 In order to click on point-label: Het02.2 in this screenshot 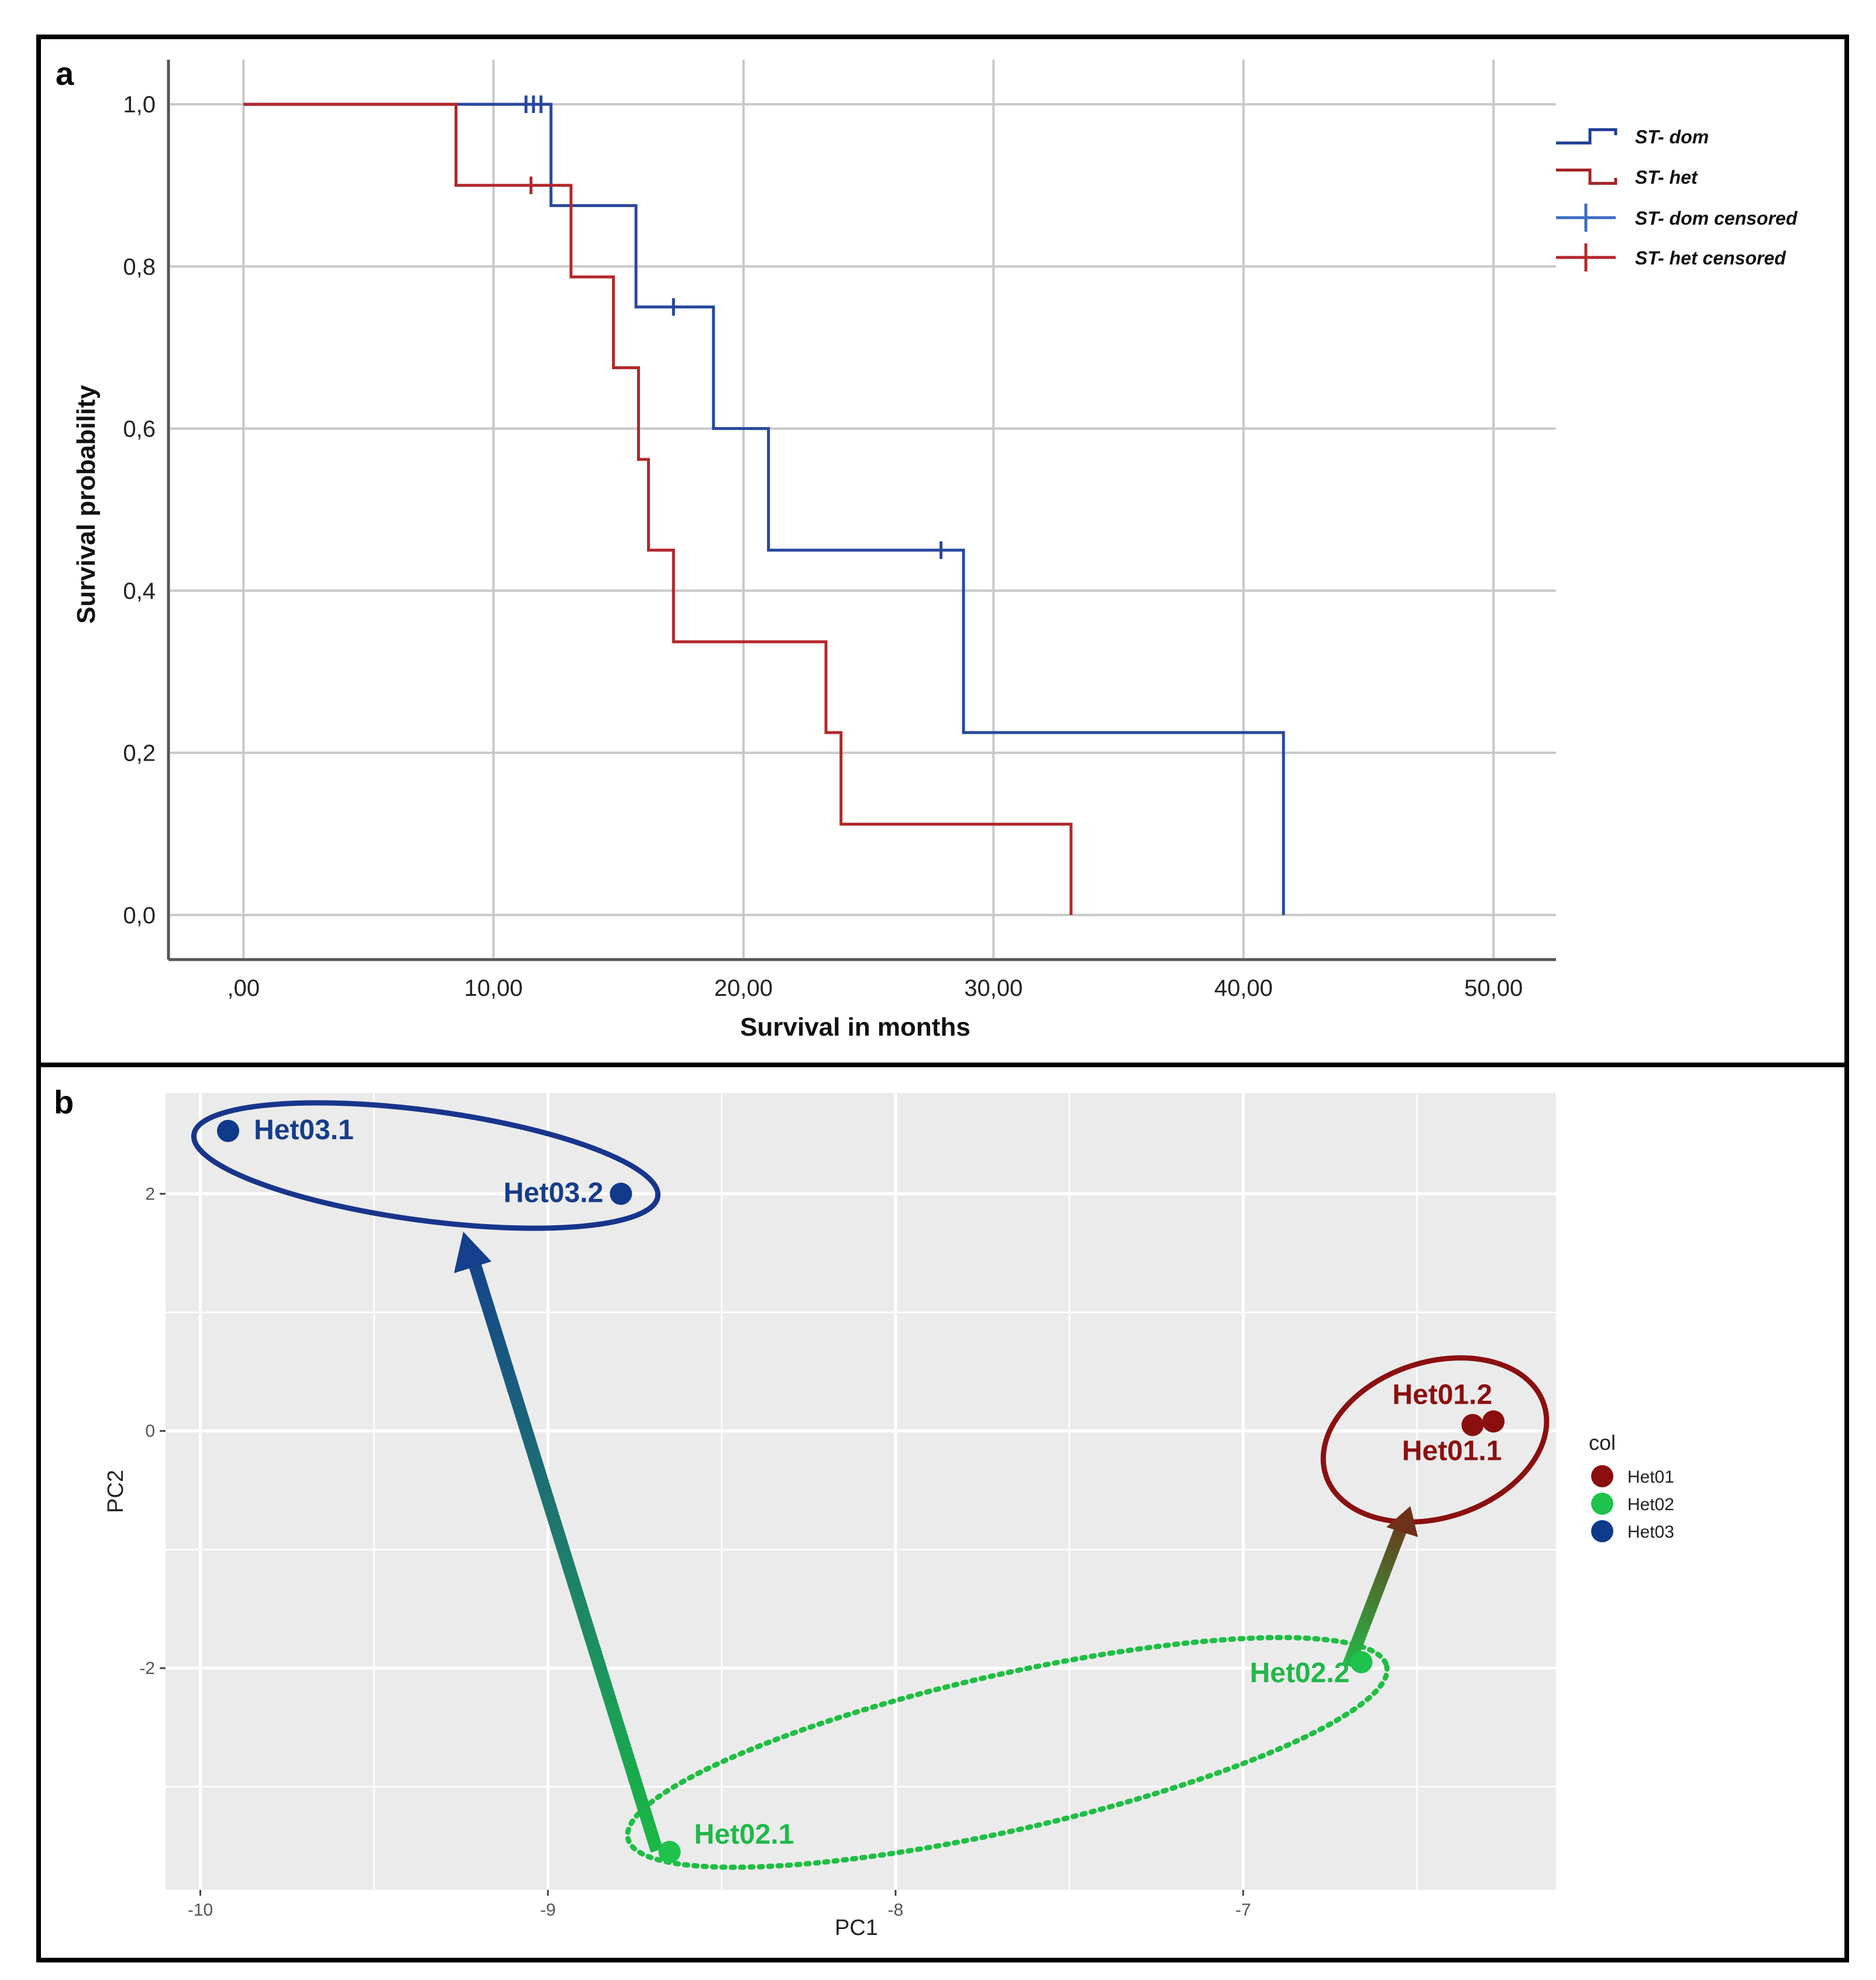, I will do `click(1299, 1673)`.